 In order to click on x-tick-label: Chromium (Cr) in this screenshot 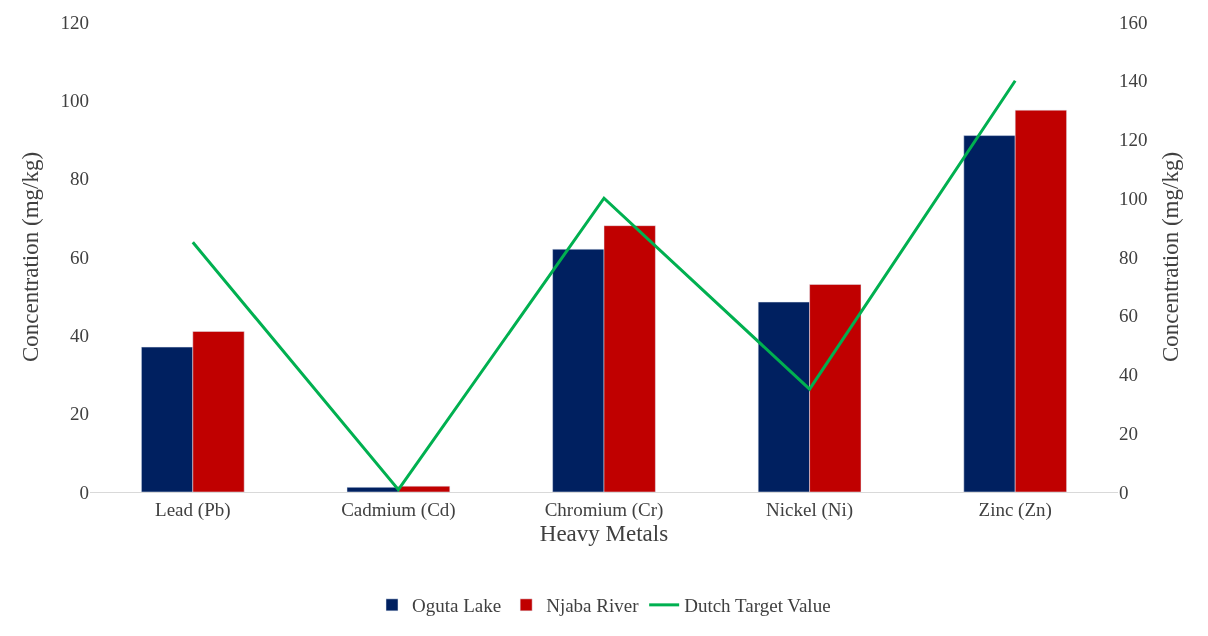, I will do `click(604, 509)`.